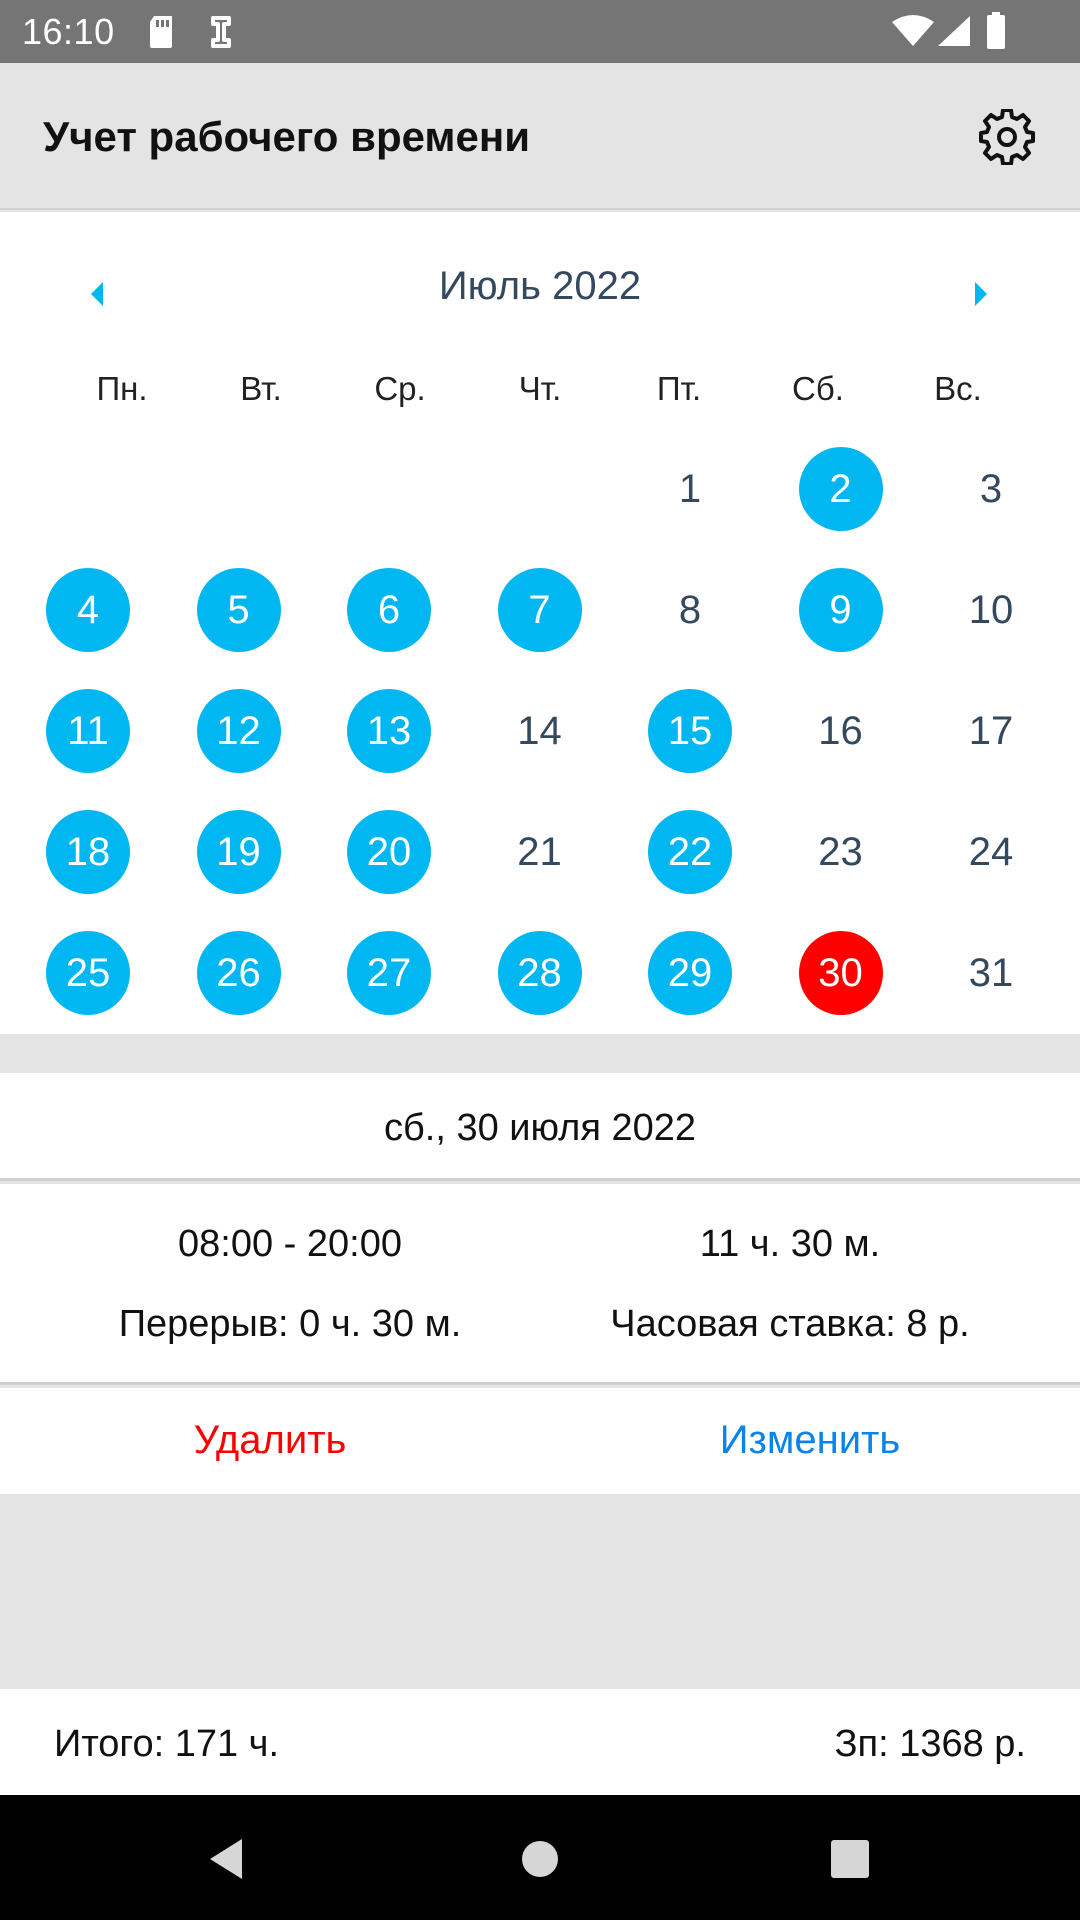 This screenshot has height=1920, width=1080. Describe the element at coordinates (167, 1744) in the screenshot. I see `total-hours: Итого: 171 ч.` at that location.